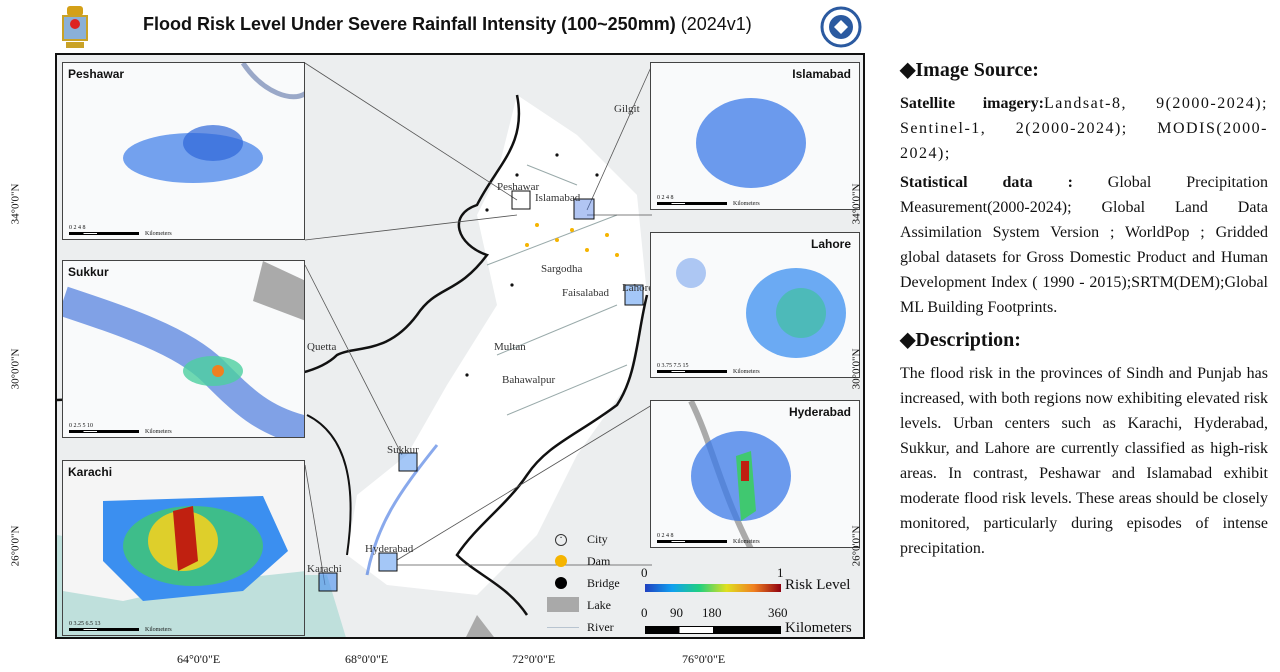 This screenshot has height=672, width=1280. Describe the element at coordinates (600, 627) in the screenshot. I see `legend-label: River` at that location.